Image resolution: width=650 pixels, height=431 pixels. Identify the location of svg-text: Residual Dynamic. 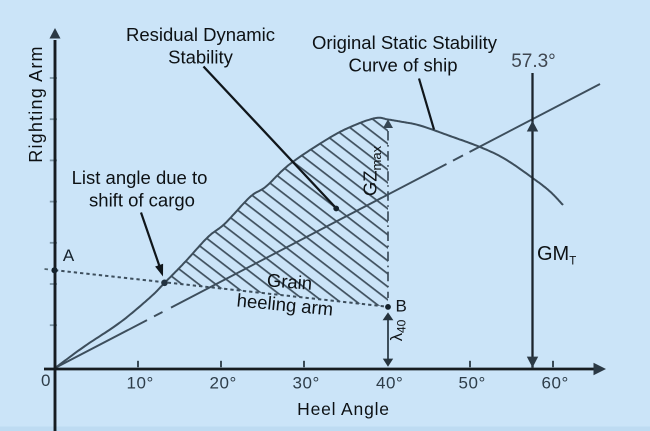
(200, 34).